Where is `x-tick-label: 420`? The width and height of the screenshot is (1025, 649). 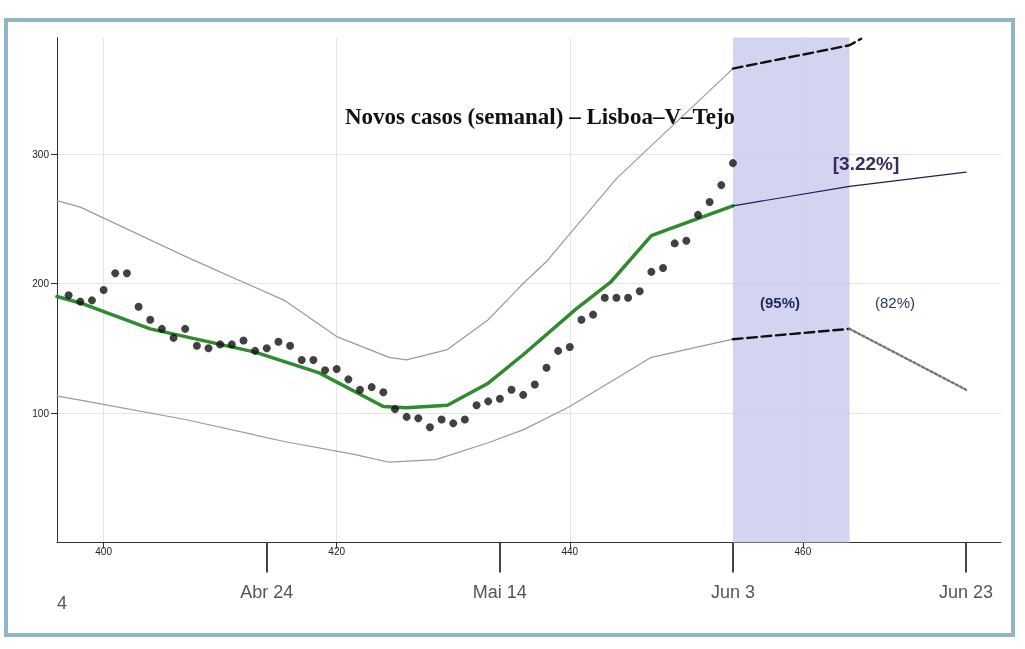
x-tick-label: 420 is located at coordinates (337, 551).